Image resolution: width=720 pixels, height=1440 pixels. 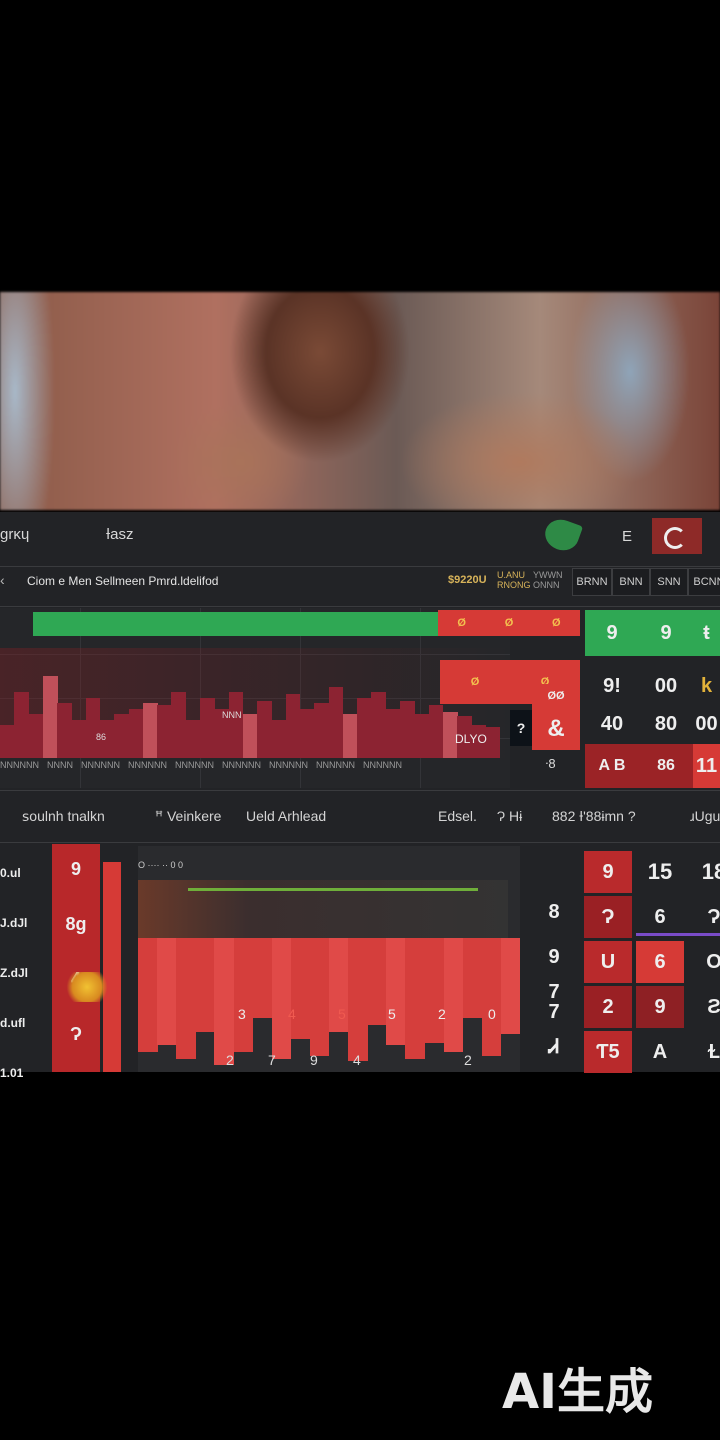 I want to click on filter-button: BCNN, so click(x=704, y=582).